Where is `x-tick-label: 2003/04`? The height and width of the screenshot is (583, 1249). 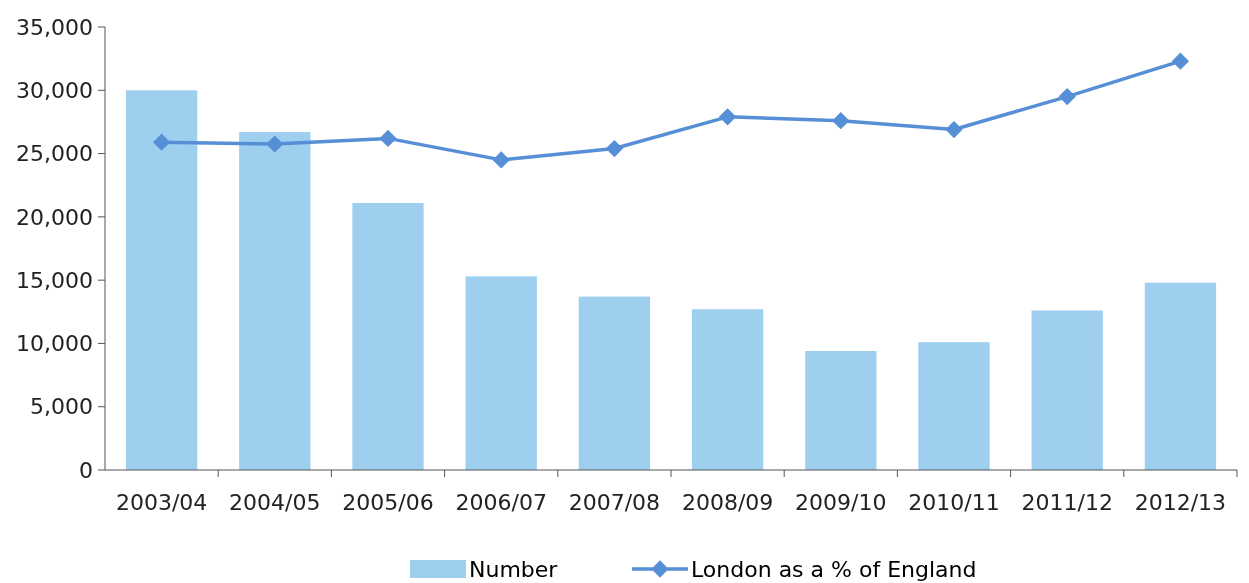
x-tick-label: 2003/04 is located at coordinates (161, 502).